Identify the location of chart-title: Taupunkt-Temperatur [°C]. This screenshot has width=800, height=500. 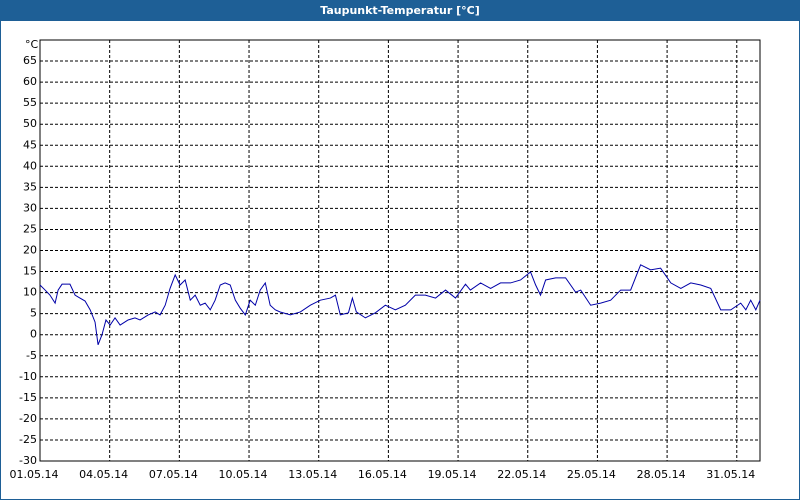
(400, 10).